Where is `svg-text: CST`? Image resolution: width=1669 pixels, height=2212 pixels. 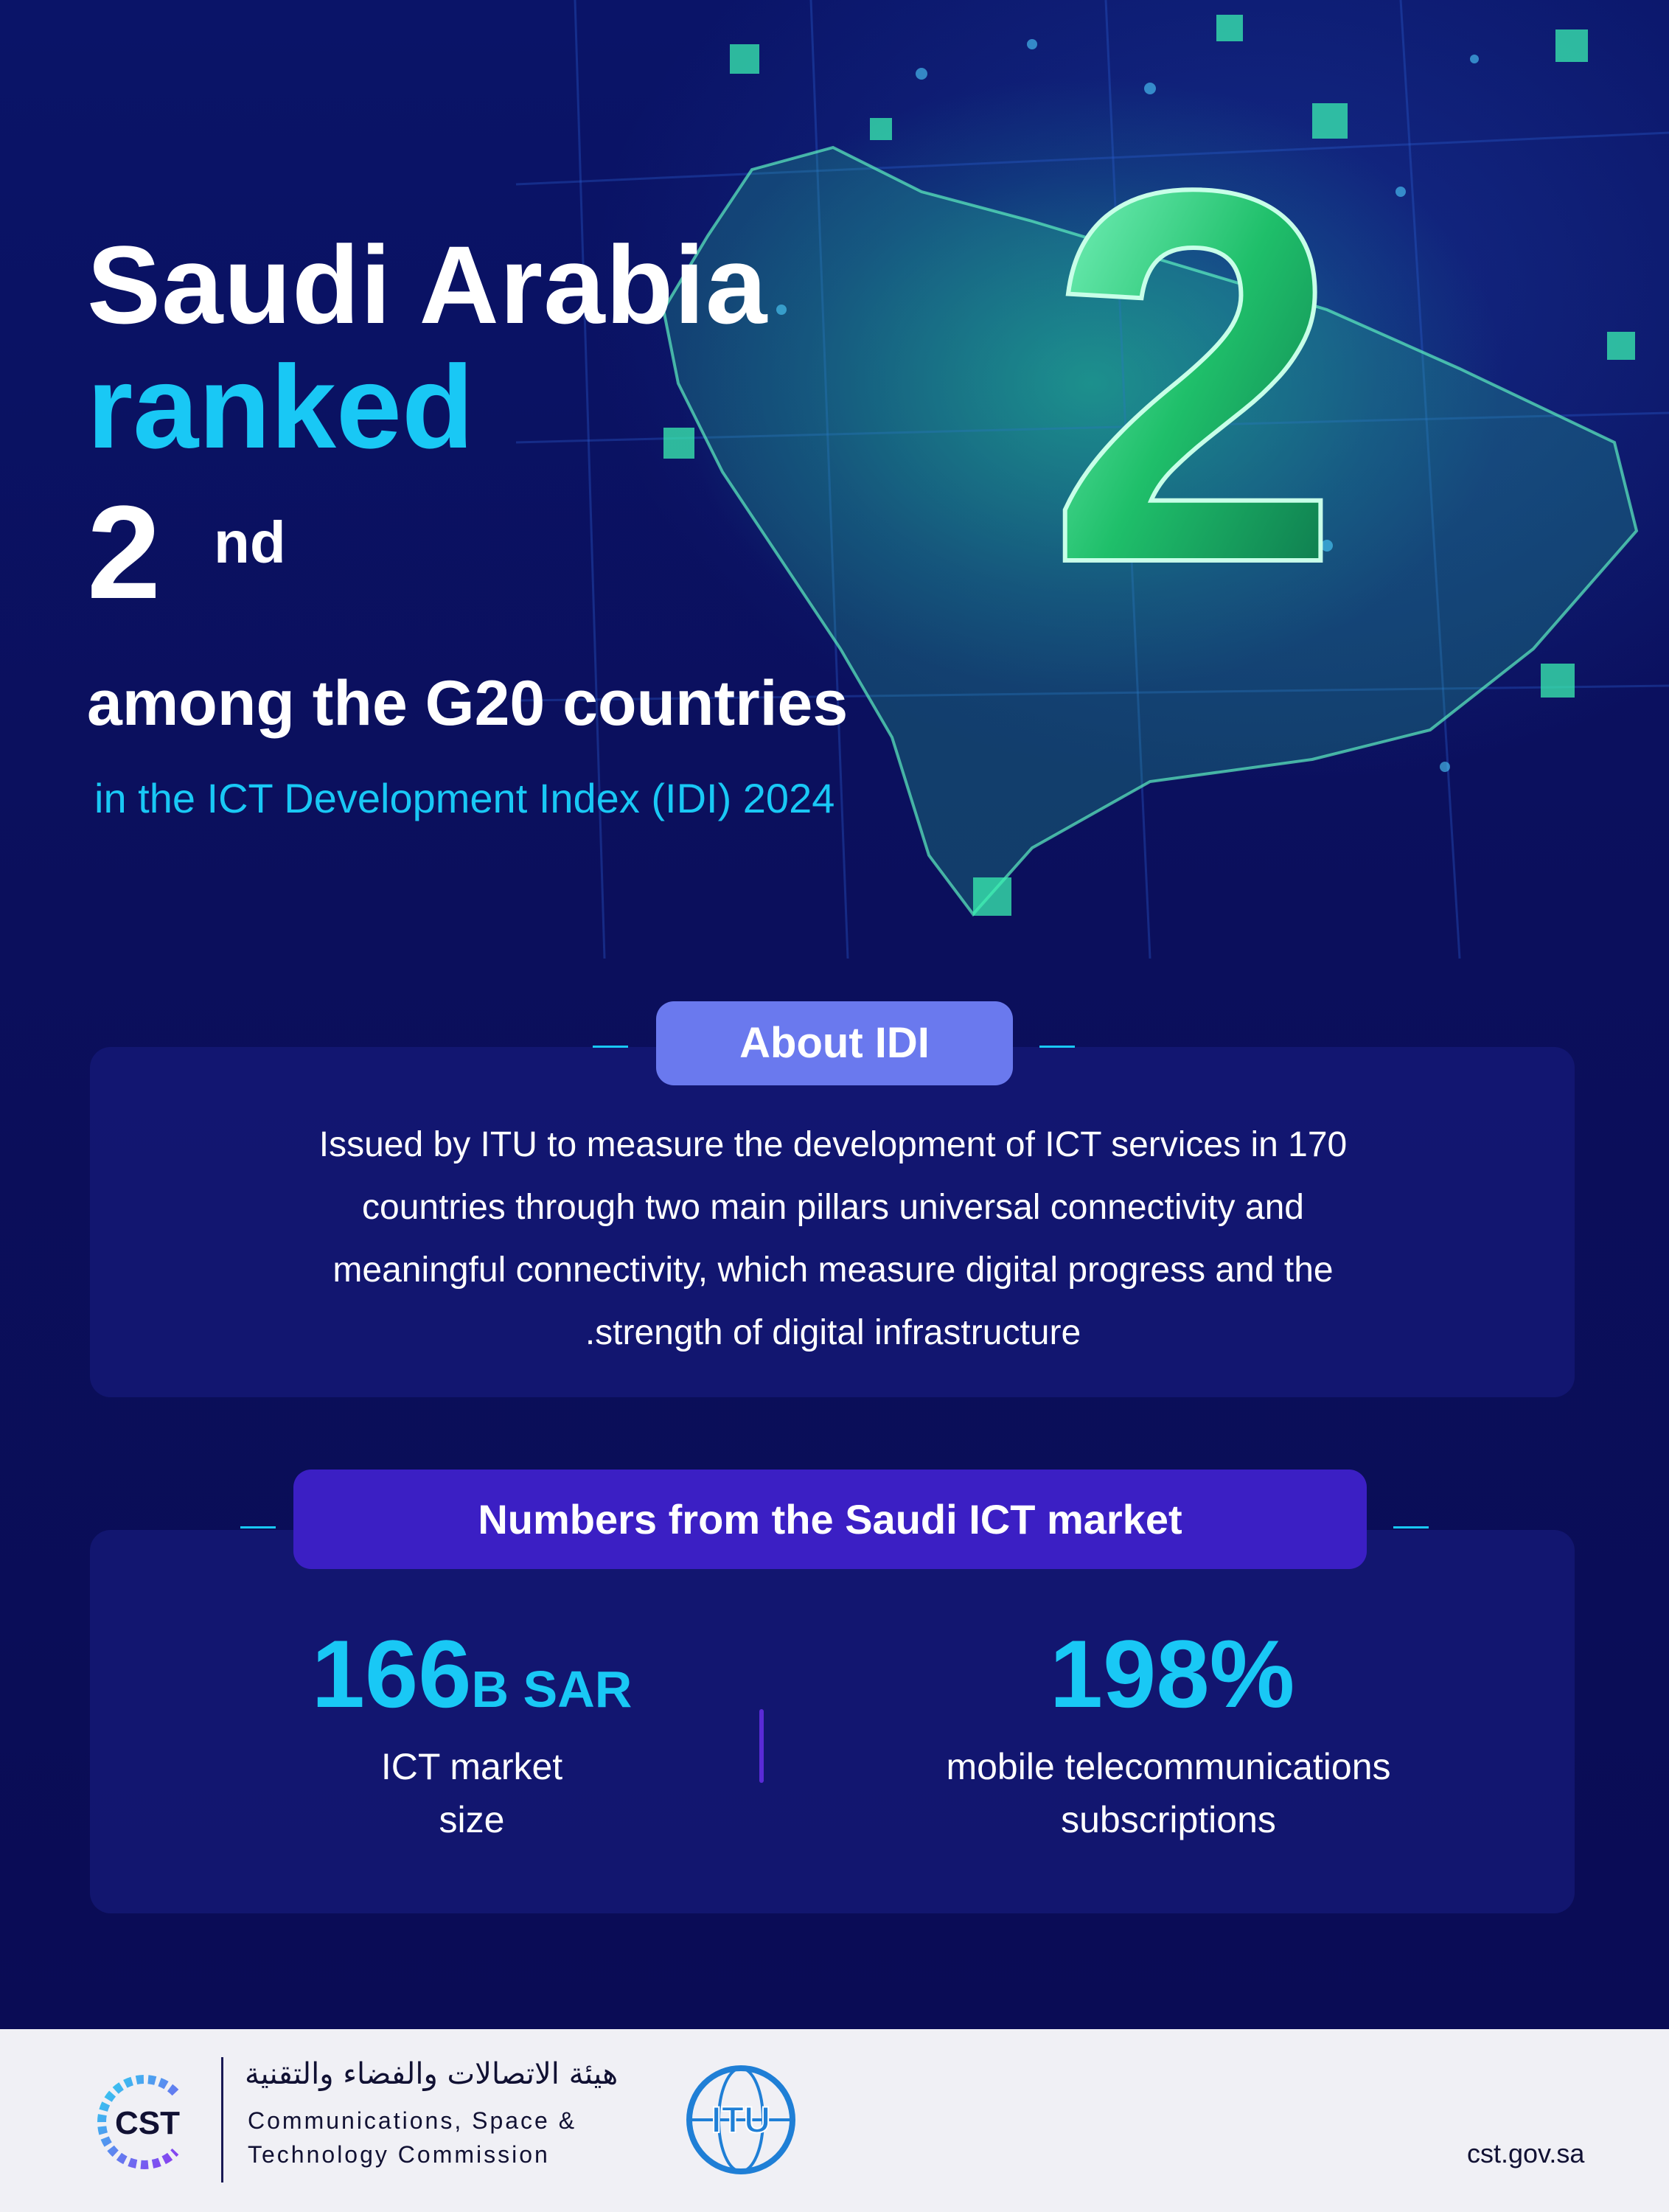
svg-text: CST is located at coordinates (147, 2123).